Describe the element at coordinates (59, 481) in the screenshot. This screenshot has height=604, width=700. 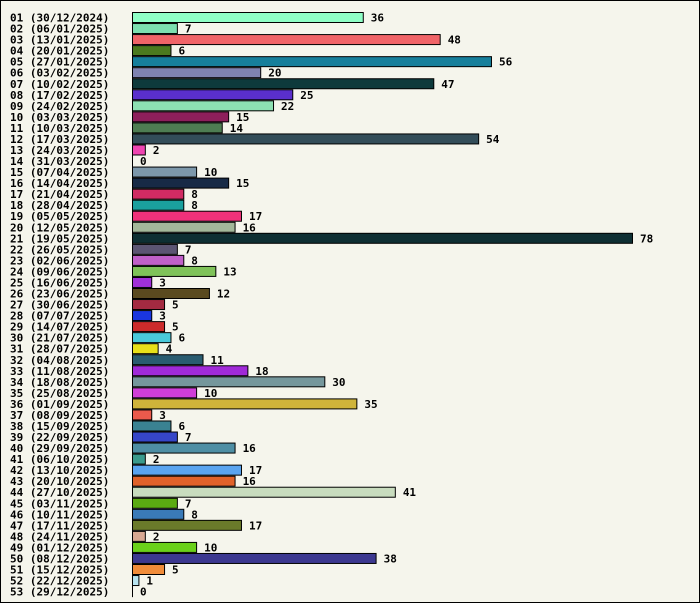
I see `category-label: 43 (20/10/2025)` at that location.